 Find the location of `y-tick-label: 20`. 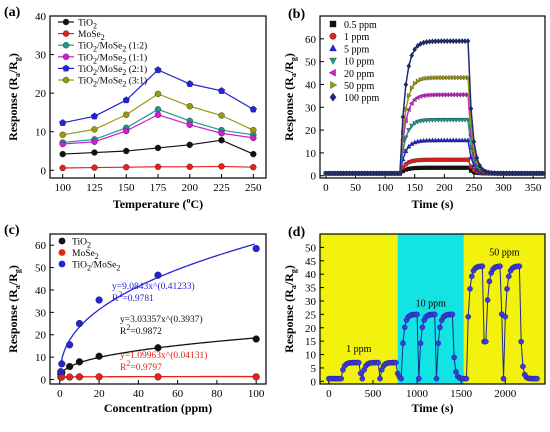

y-tick-label: 20 is located at coordinates (41, 94).